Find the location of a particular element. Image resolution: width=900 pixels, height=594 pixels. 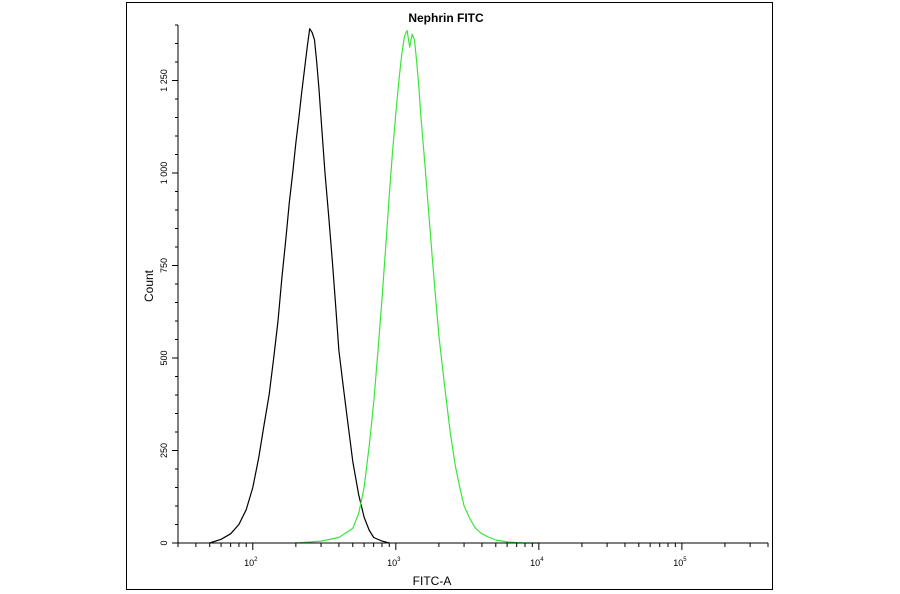

x-tick-label: 10² is located at coordinates (251, 562).